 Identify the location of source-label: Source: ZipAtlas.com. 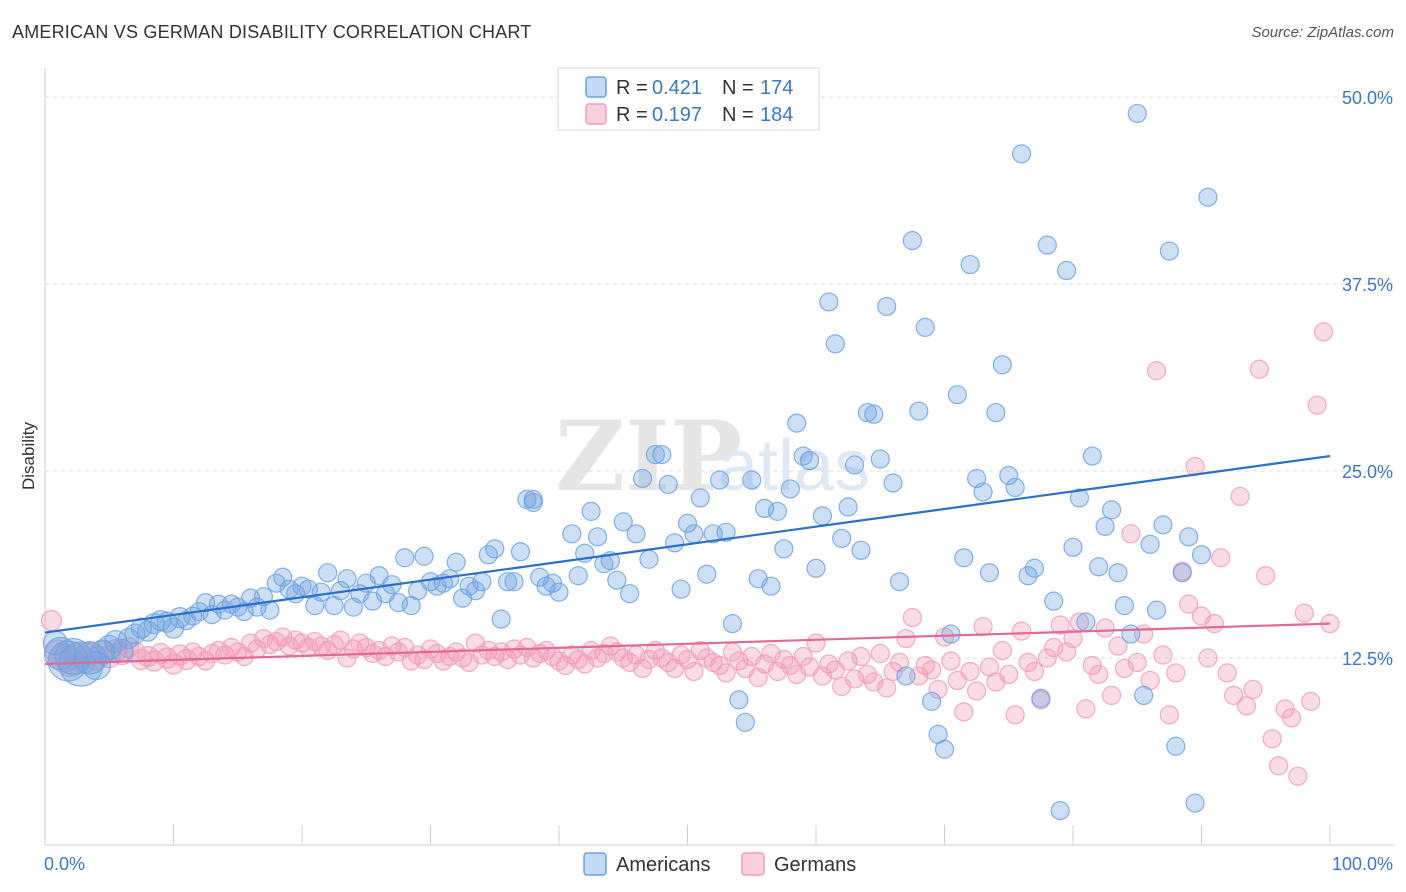
(1322, 32).